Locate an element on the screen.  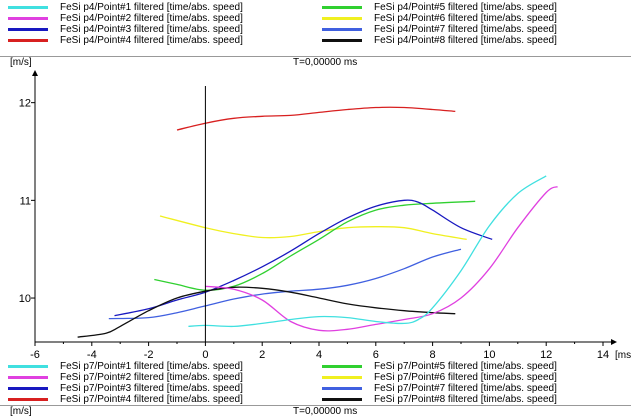
series-line-point8 is located at coordinates (266, 312).